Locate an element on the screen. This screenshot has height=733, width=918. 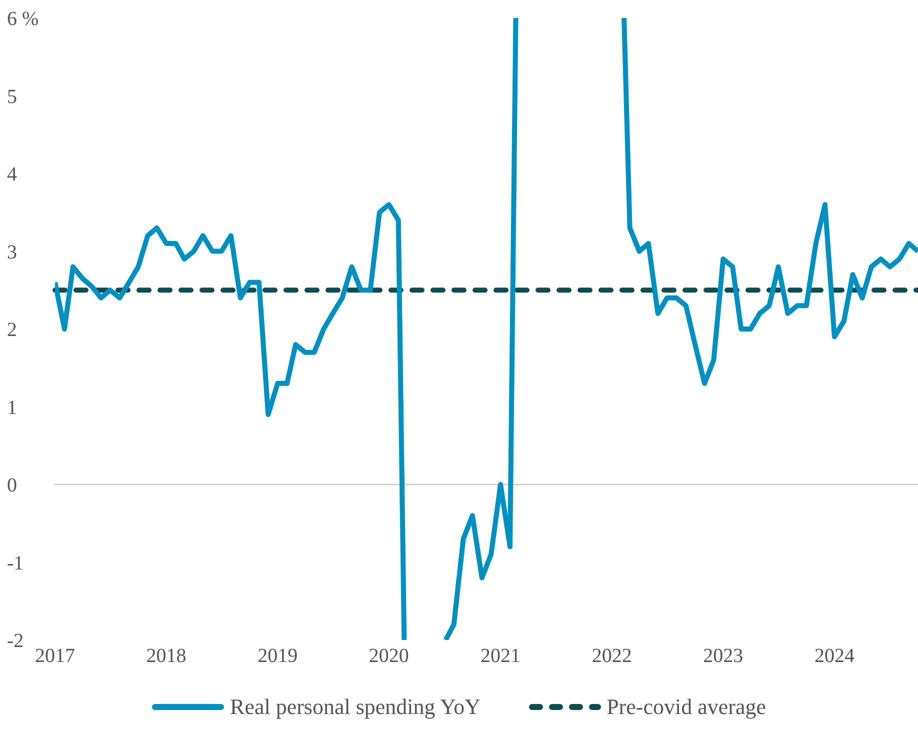
y-tick-label: 6 % is located at coordinates (23, 19).